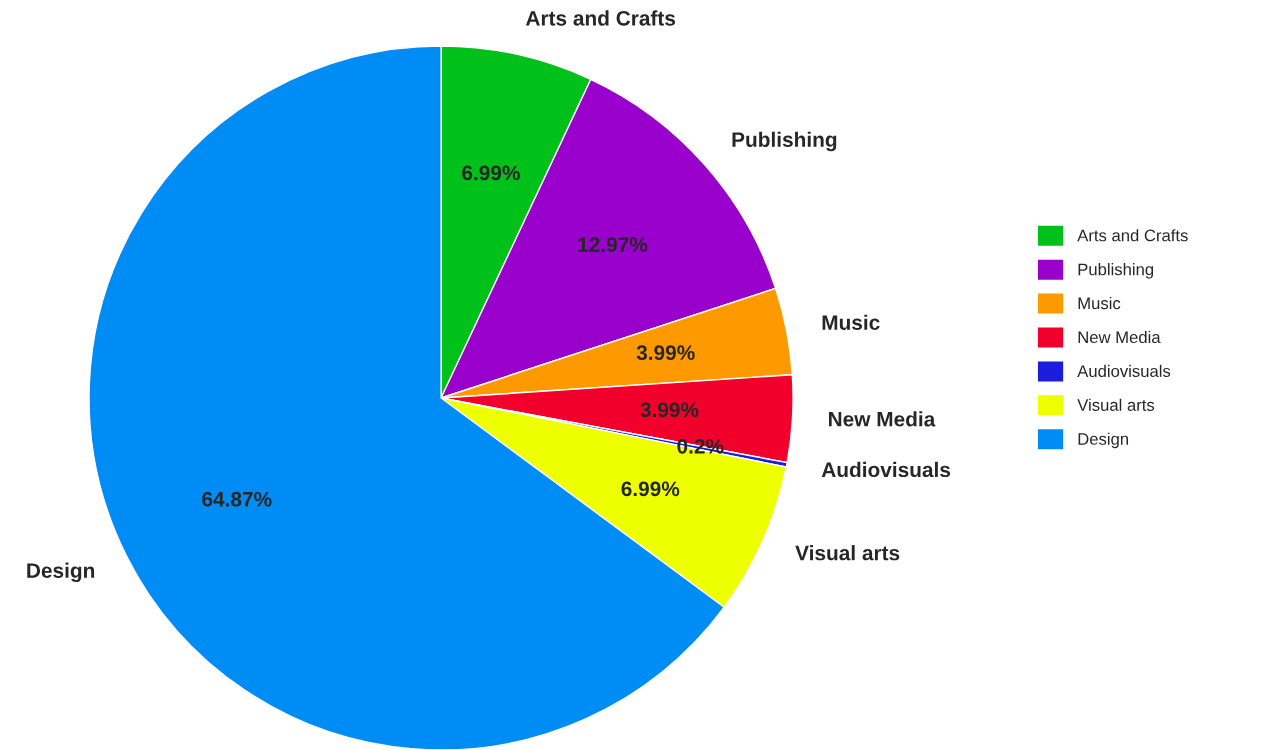  I want to click on slice-label: Design, so click(61, 572).